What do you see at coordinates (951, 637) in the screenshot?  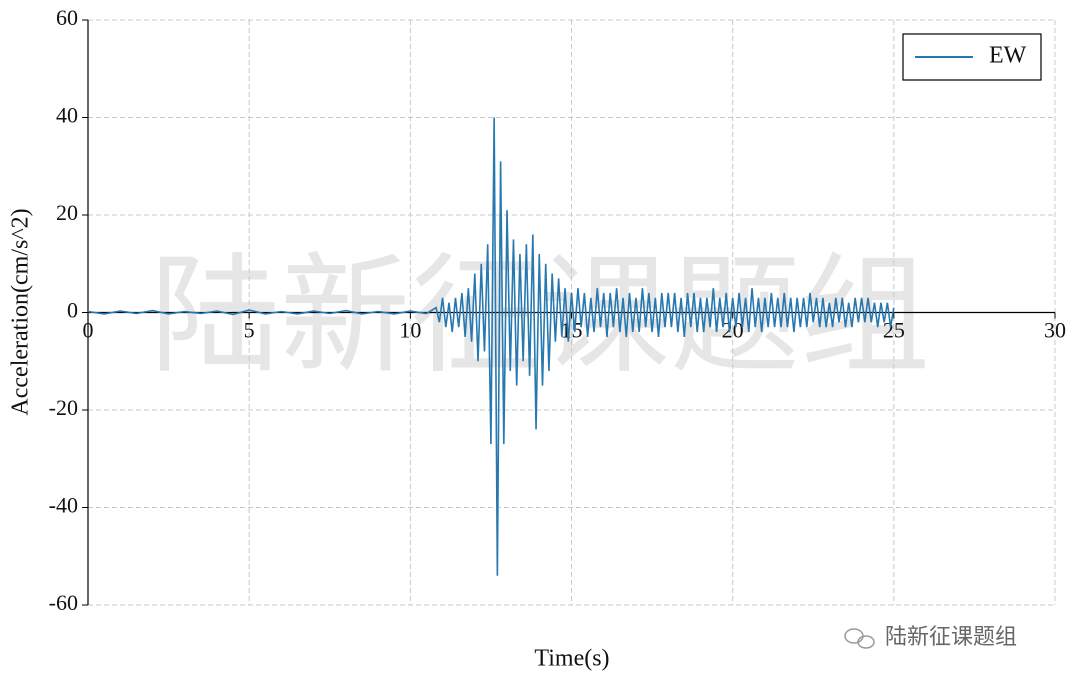 I see `credit: 陆新征课题组` at bounding box center [951, 637].